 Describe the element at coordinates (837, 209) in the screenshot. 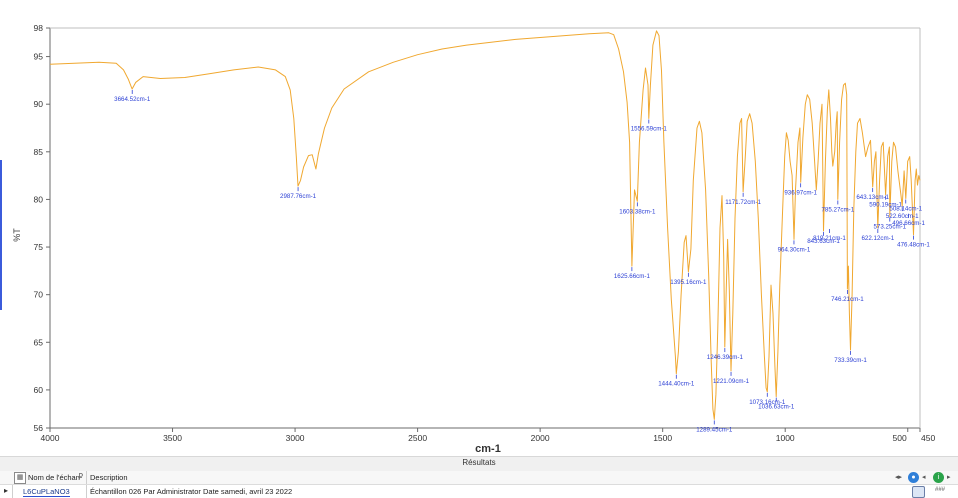

I see `peak-label: 785.27cm-1` at that location.